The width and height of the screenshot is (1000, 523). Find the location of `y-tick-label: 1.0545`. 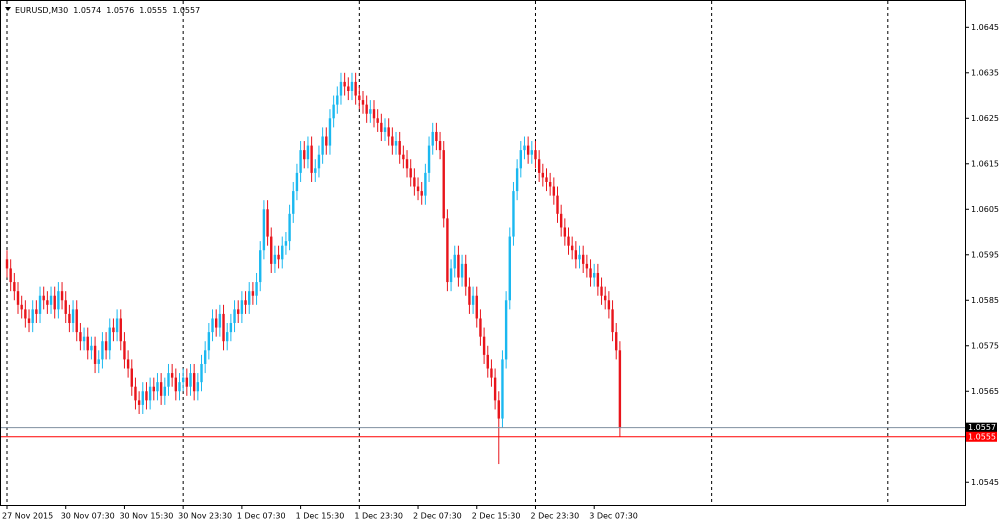

y-tick-label: 1.0545 is located at coordinates (985, 482).